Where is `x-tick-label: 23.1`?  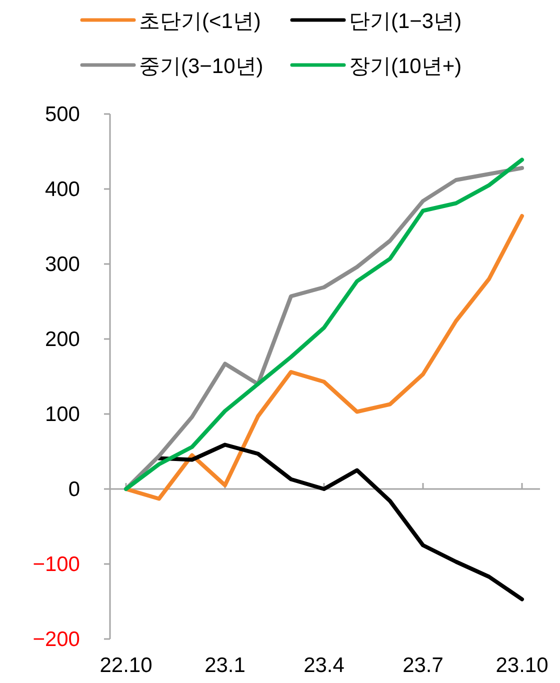 x-tick-label: 23.1 is located at coordinates (225, 665).